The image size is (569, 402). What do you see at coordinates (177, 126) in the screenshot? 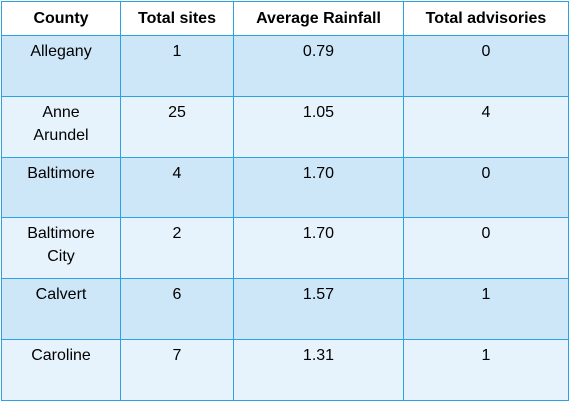
I see `cell-total-sites: 25` at bounding box center [177, 126].